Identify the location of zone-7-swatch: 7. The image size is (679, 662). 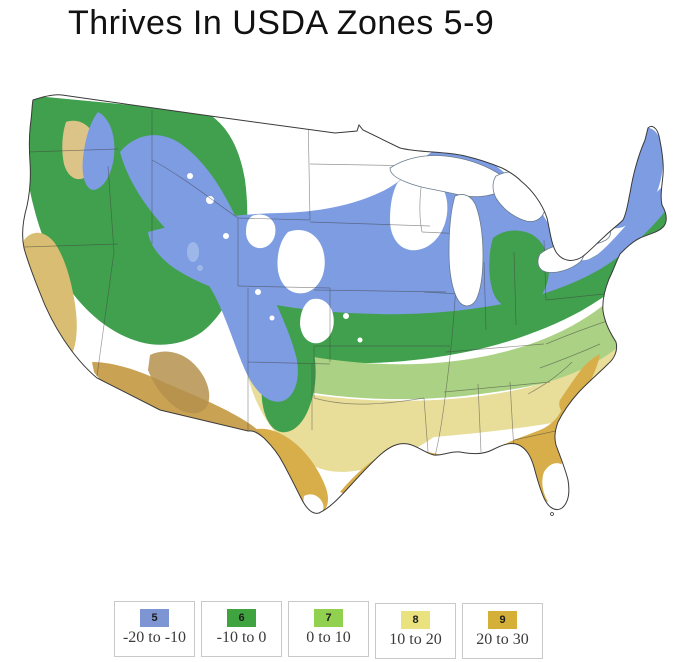
(328, 618).